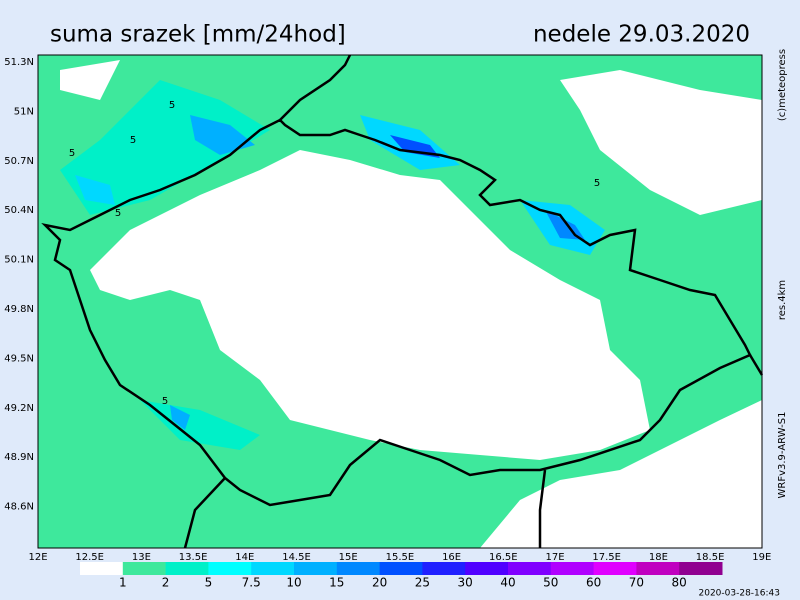 The image size is (800, 600). Describe the element at coordinates (465, 583) in the screenshot. I see `colorbar-label: 30` at that location.